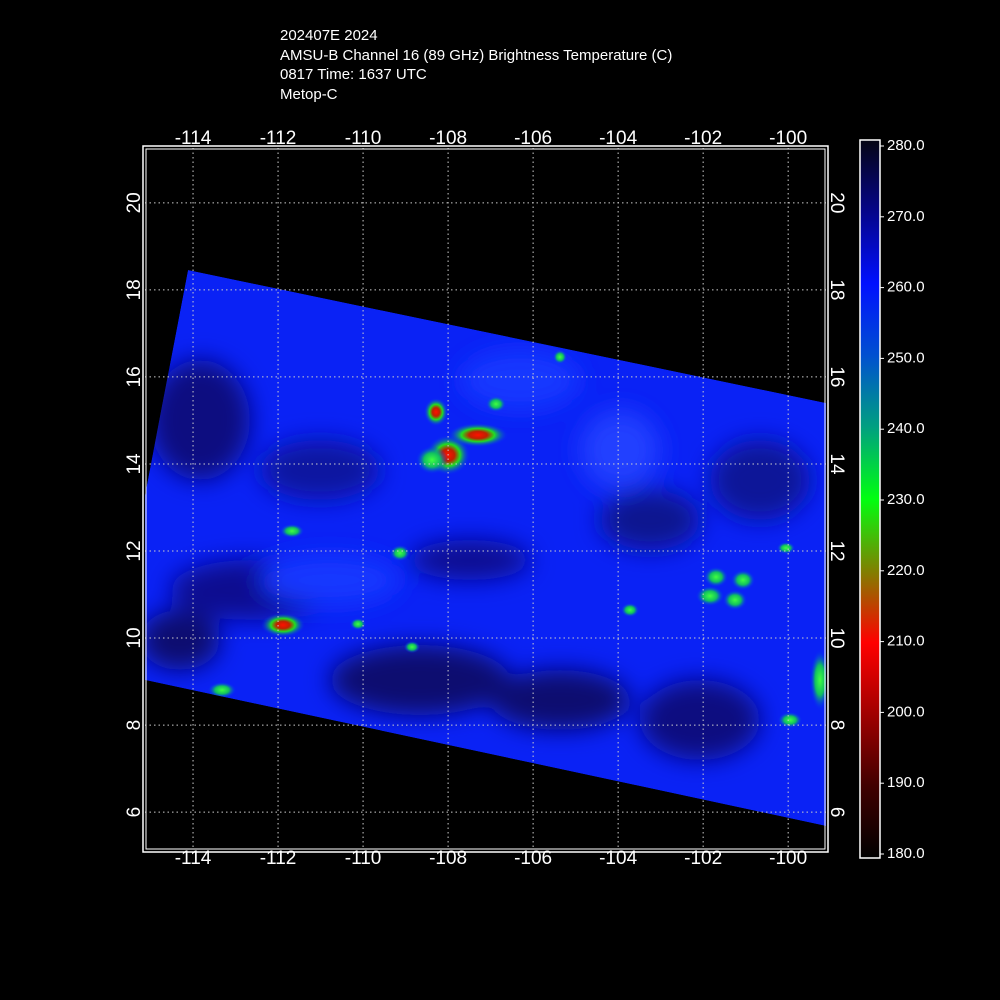 Image resolution: width=1000 pixels, height=1000 pixels. Describe the element at coordinates (618, 858) in the screenshot. I see `lon-label-bottom: -104` at that location.